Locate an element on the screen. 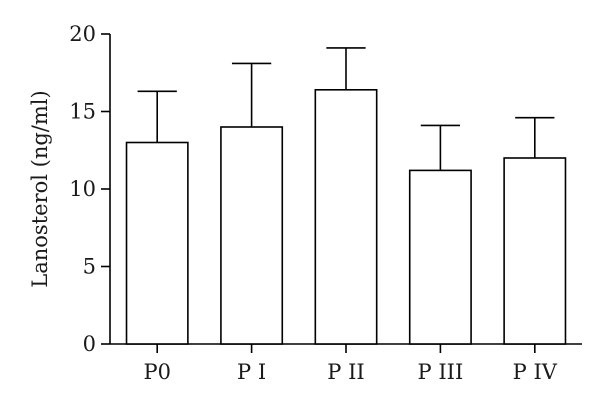 Image resolution: width=600 pixels, height=407 pixels. y-axis-title: Lanosterol (ng/ml) is located at coordinates (40, 188).